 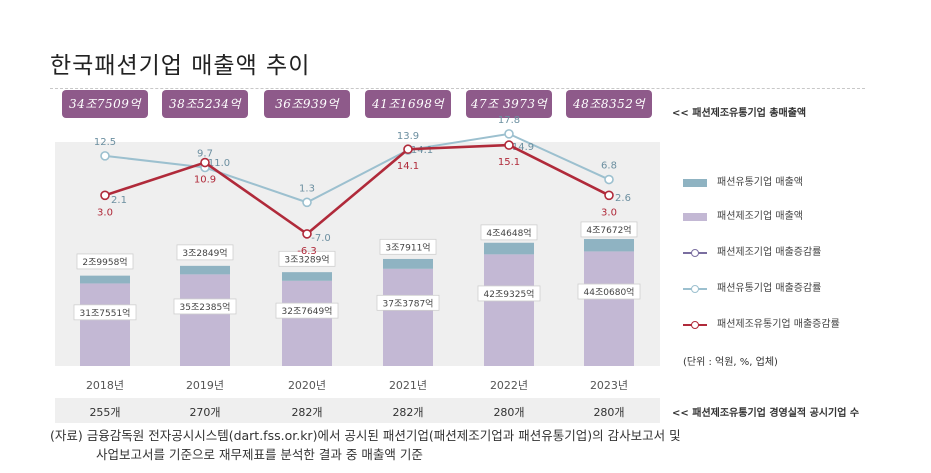 What do you see at coordinates (219, 163) in the screenshot?
I see `rate-label-1-1: 11.0` at bounding box center [219, 163].